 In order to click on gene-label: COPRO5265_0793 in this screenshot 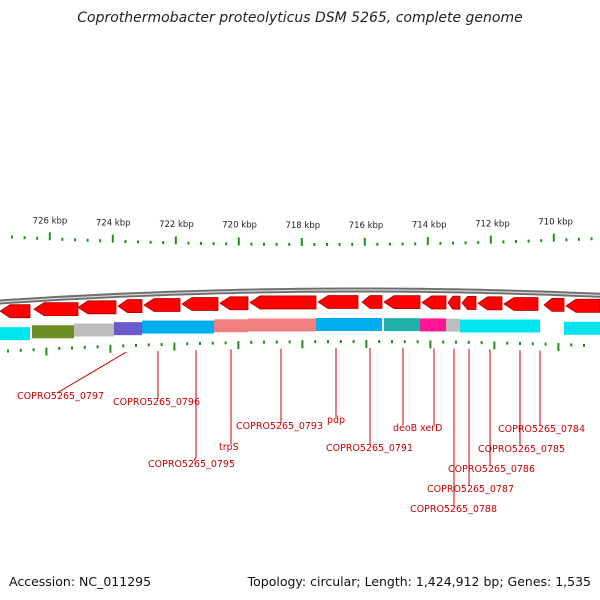, I will do `click(279, 426)`.